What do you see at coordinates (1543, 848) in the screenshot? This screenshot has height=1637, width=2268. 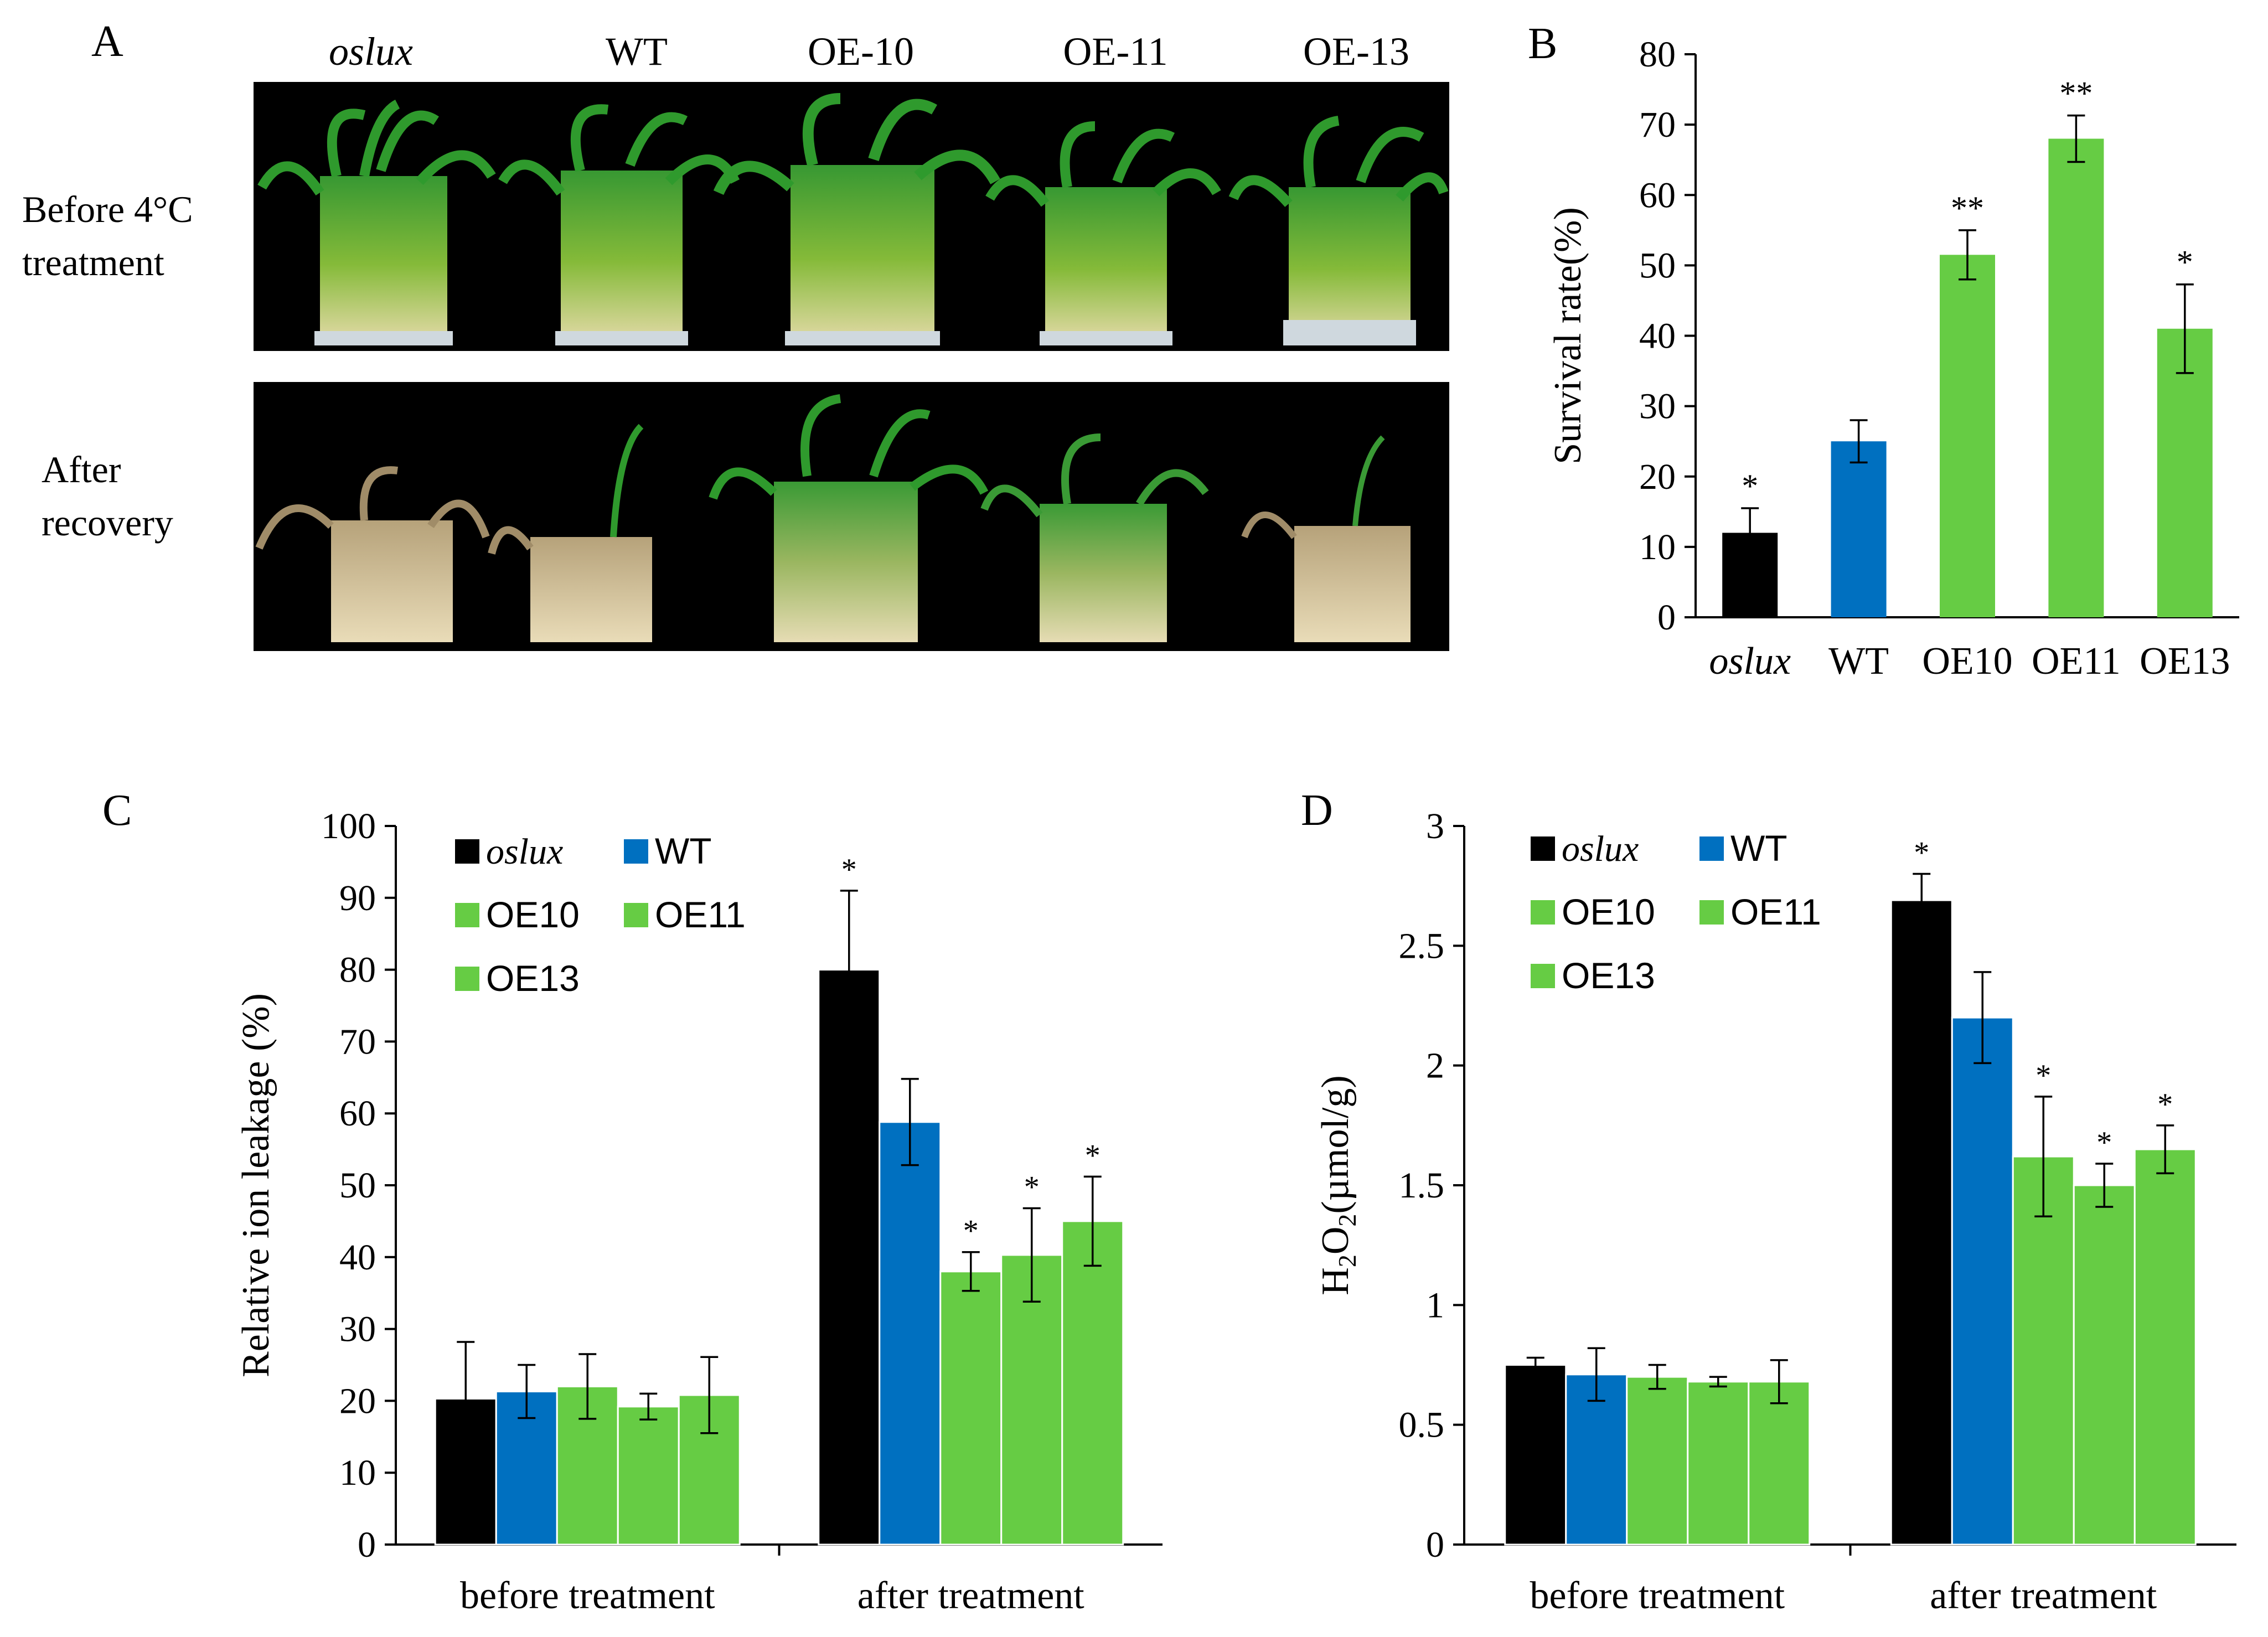 I see `d-legend-swatch-oslux` at bounding box center [1543, 848].